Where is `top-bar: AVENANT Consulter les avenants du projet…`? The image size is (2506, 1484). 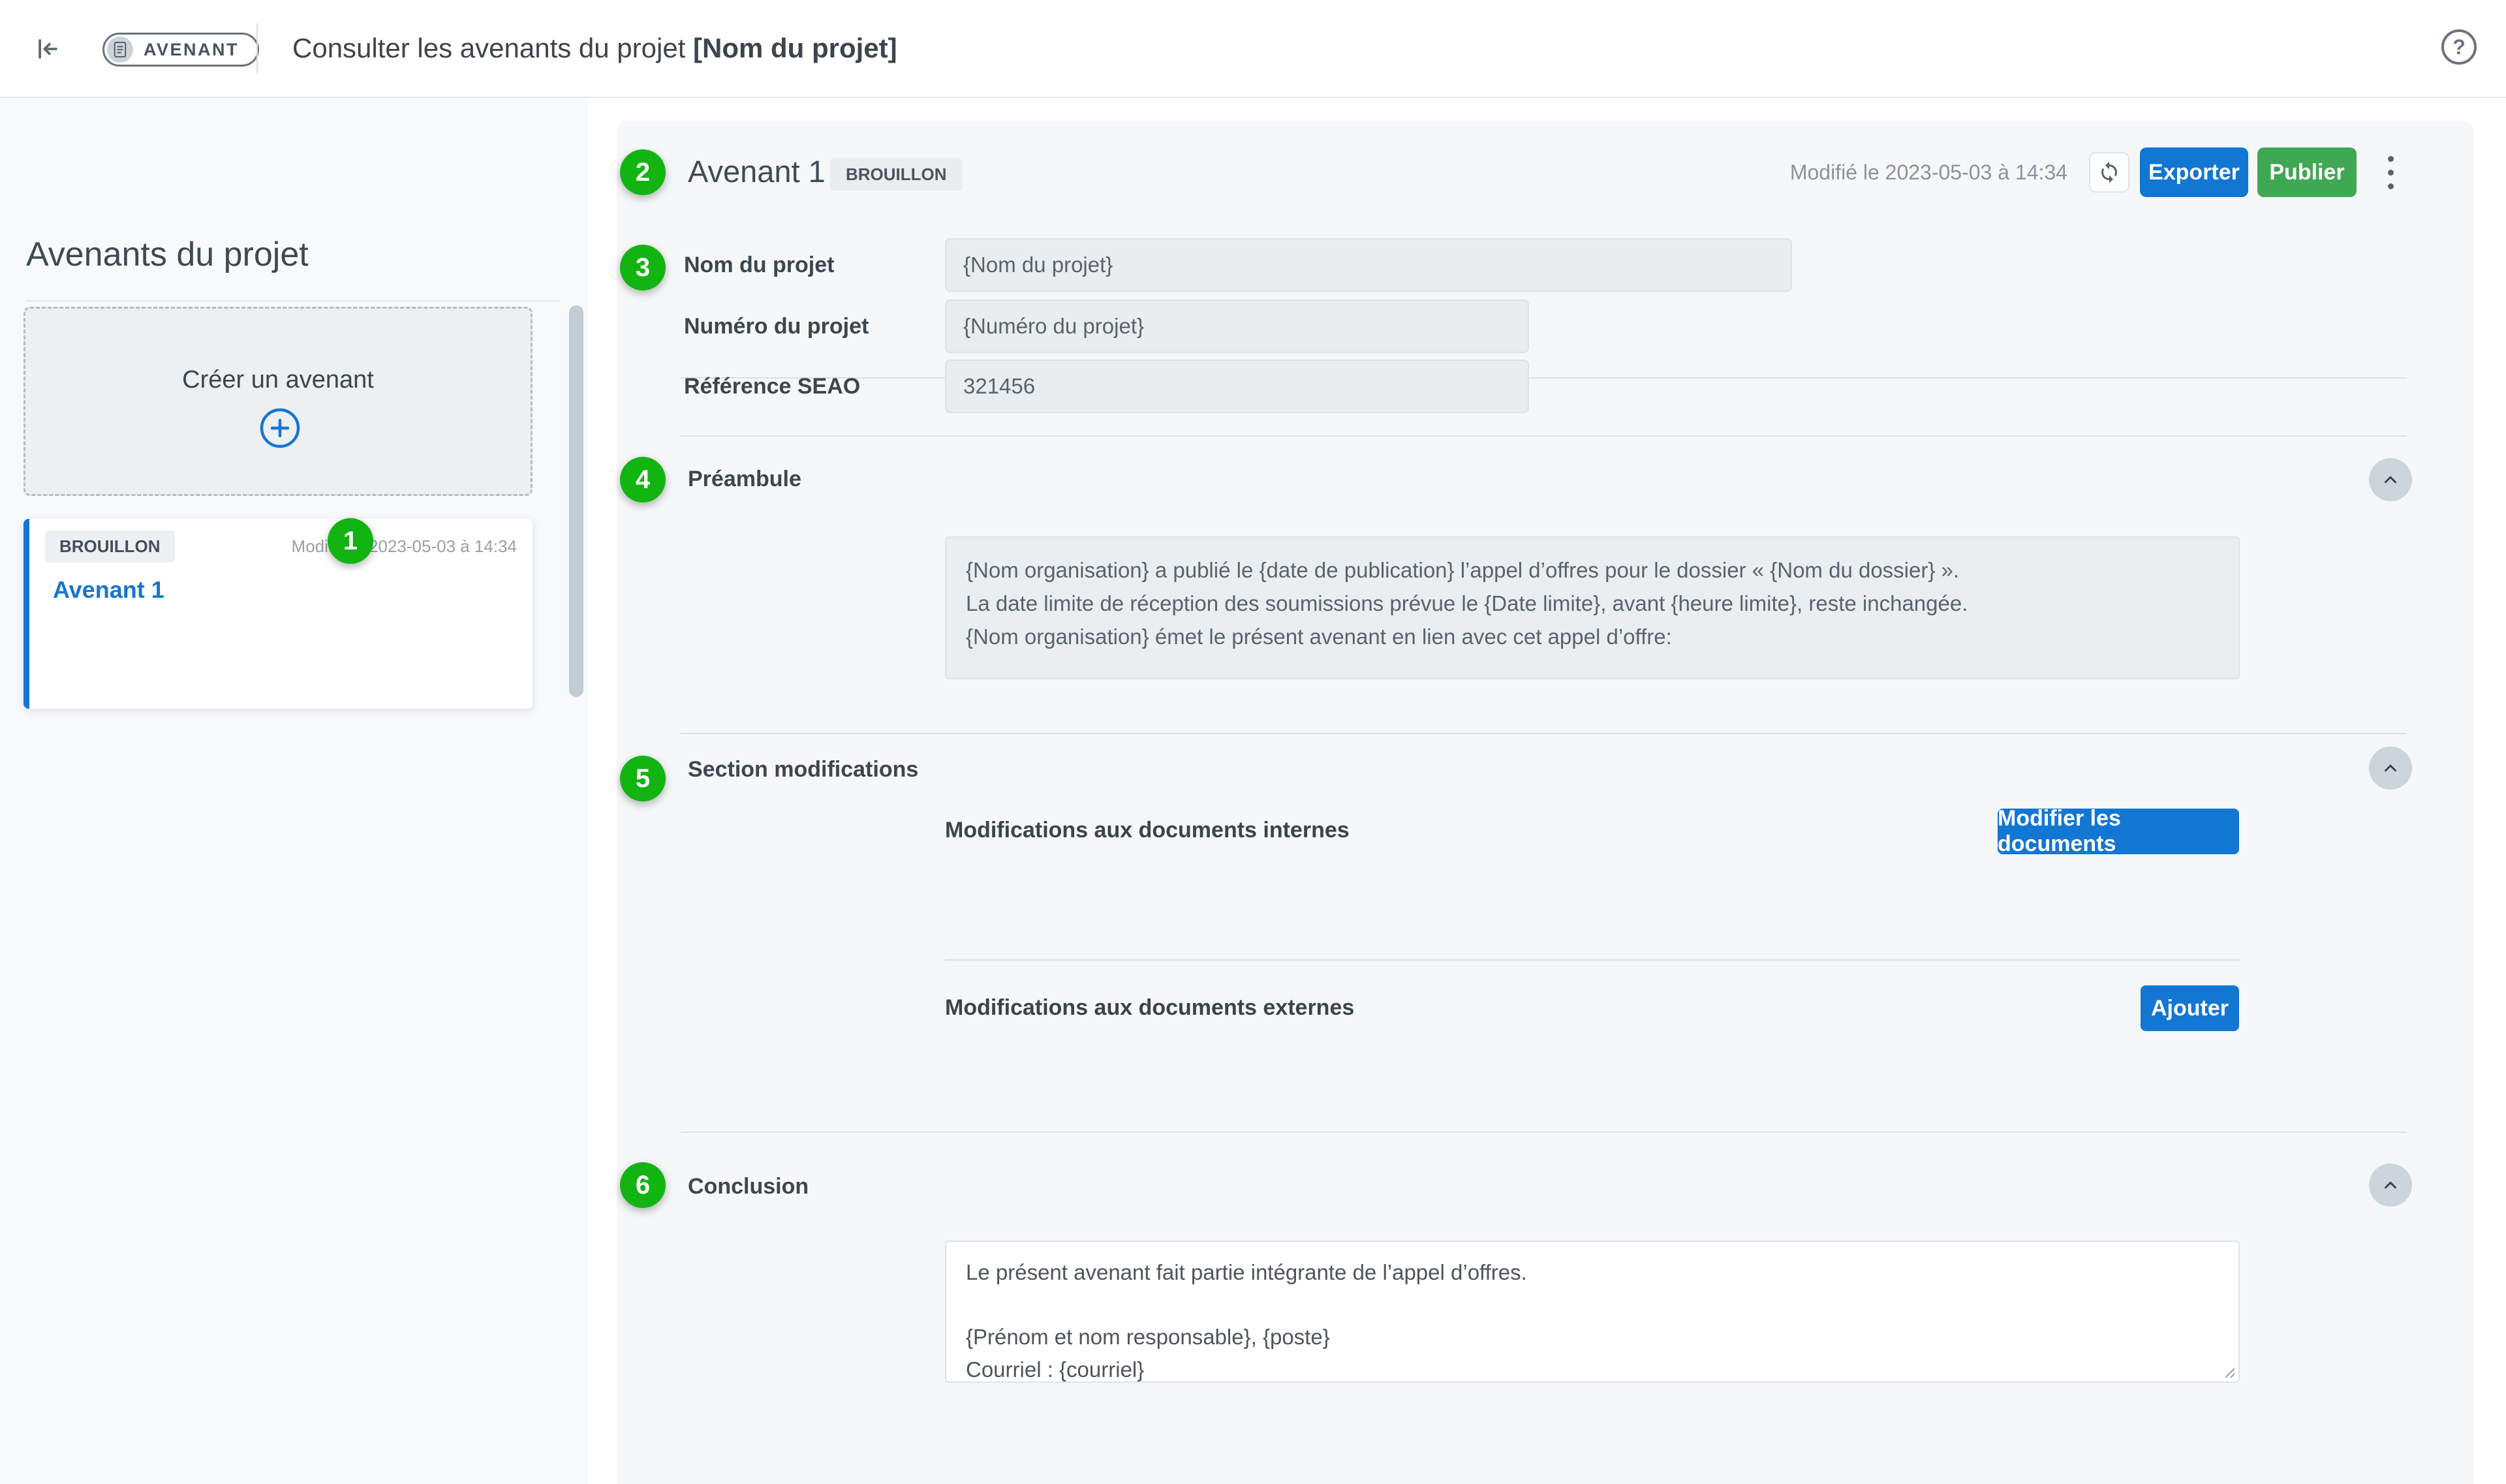 top-bar: AVENANT Consulter les avenants du projet… is located at coordinates (1253, 49).